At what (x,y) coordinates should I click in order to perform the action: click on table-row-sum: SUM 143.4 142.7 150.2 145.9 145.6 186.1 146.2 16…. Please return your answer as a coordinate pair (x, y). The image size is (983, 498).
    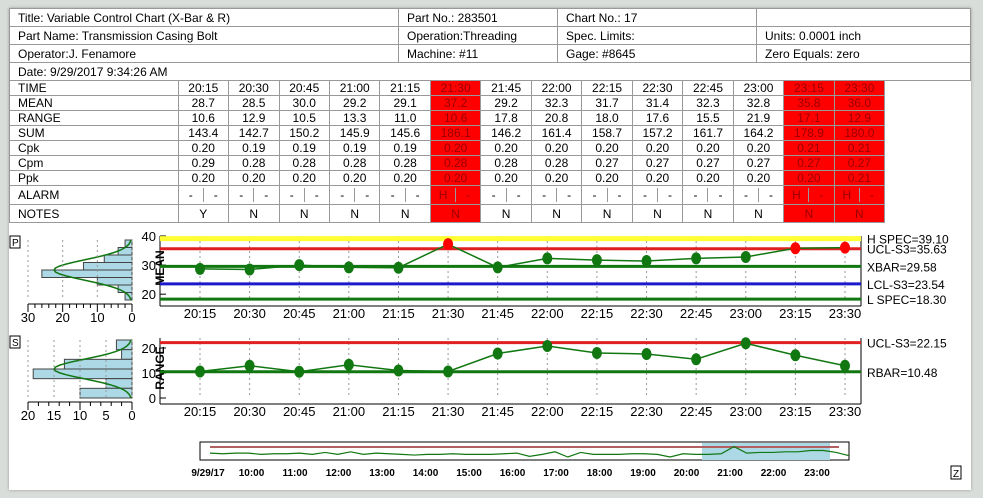
    Looking at the image, I should click on (490, 133).